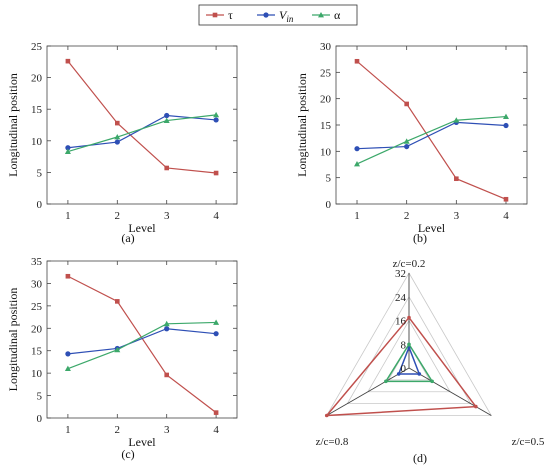  I want to click on panel-label: (d), so click(420, 458).